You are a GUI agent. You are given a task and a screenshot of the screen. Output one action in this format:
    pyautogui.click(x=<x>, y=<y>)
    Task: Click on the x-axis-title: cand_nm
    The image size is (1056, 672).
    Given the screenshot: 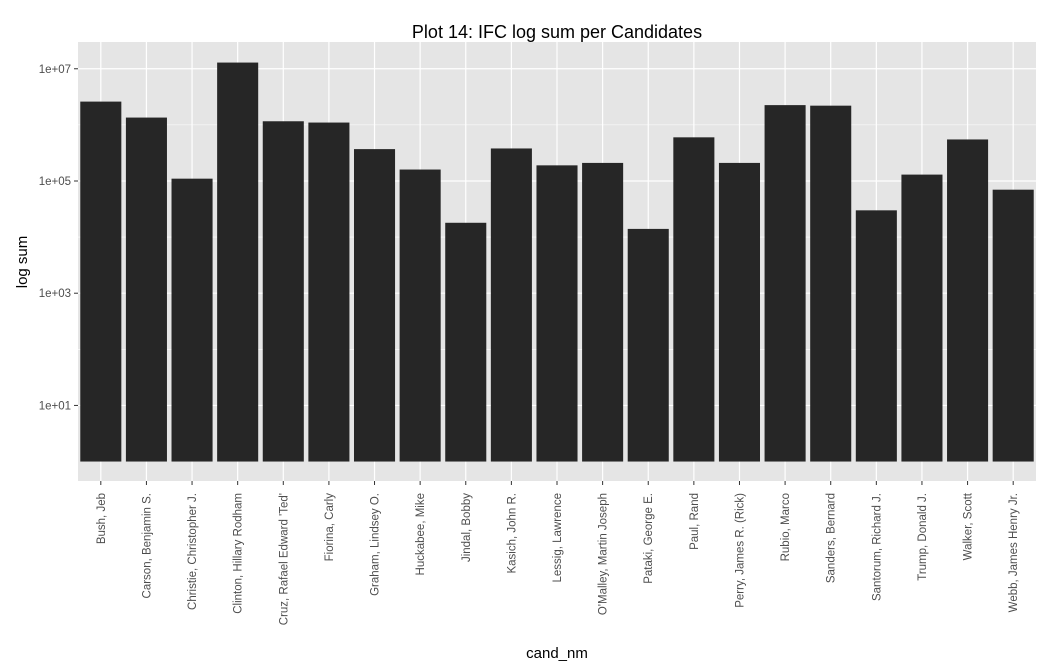 What is the action you would take?
    pyautogui.click(x=557, y=653)
    